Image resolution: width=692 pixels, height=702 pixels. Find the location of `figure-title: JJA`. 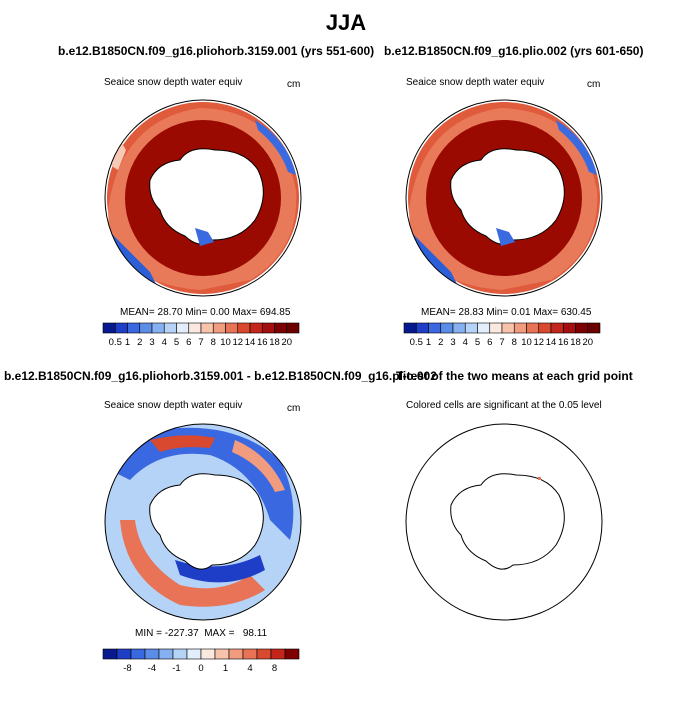

figure-title: JJA is located at coordinates (346, 22).